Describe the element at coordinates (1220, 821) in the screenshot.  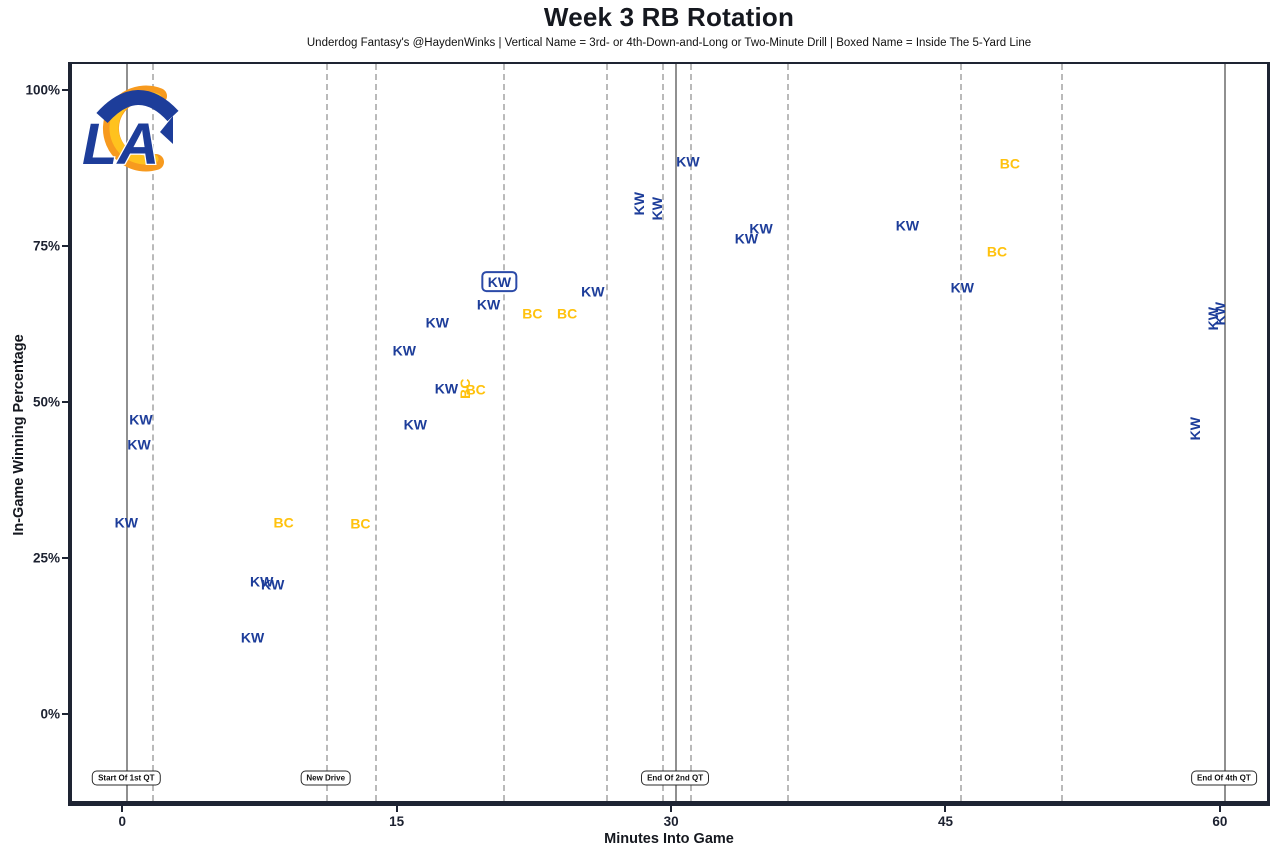
I see `x-tick-label: 60` at that location.